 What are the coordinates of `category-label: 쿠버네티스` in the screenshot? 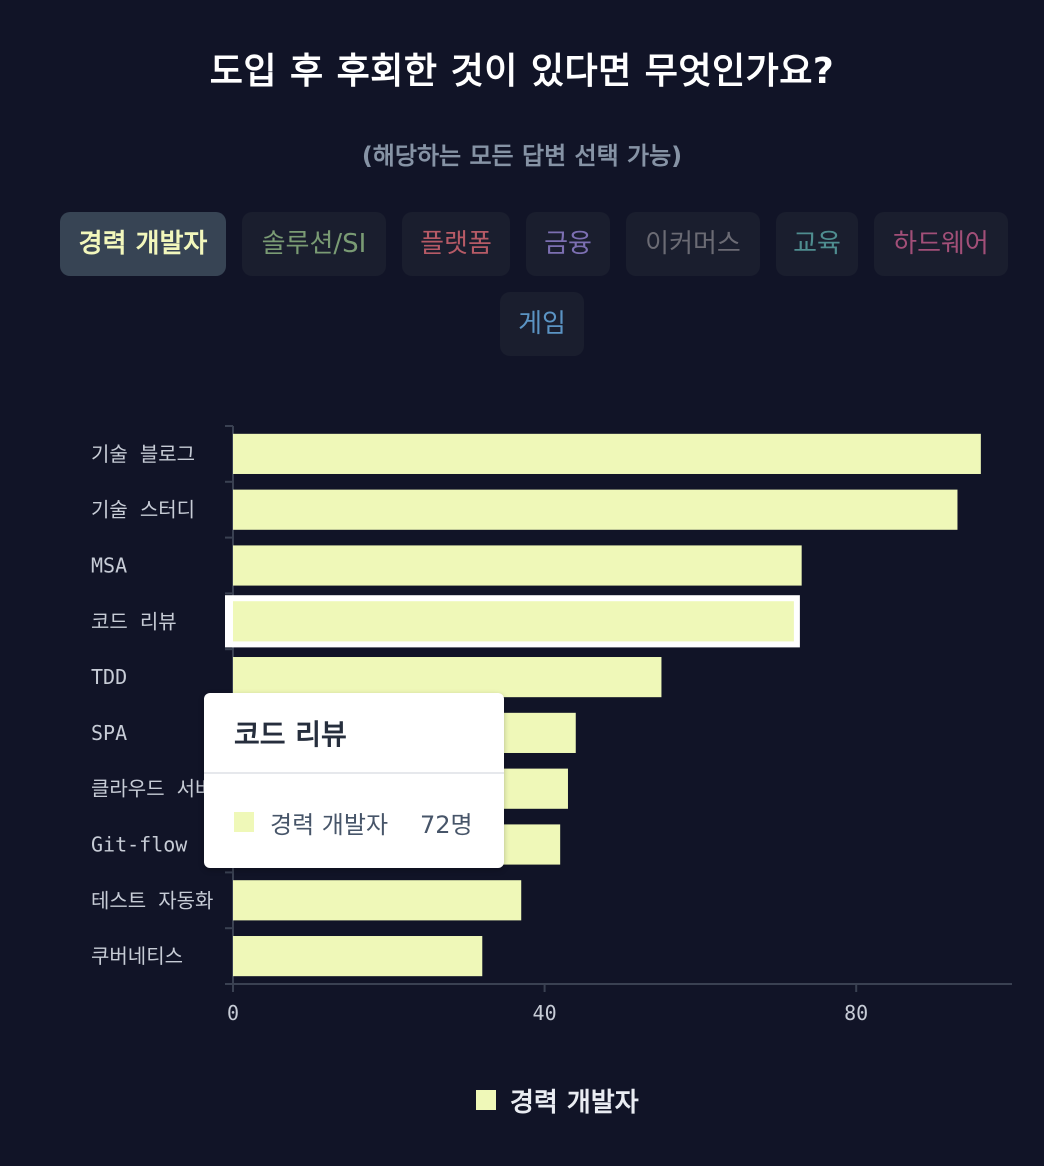 It's located at (137, 956).